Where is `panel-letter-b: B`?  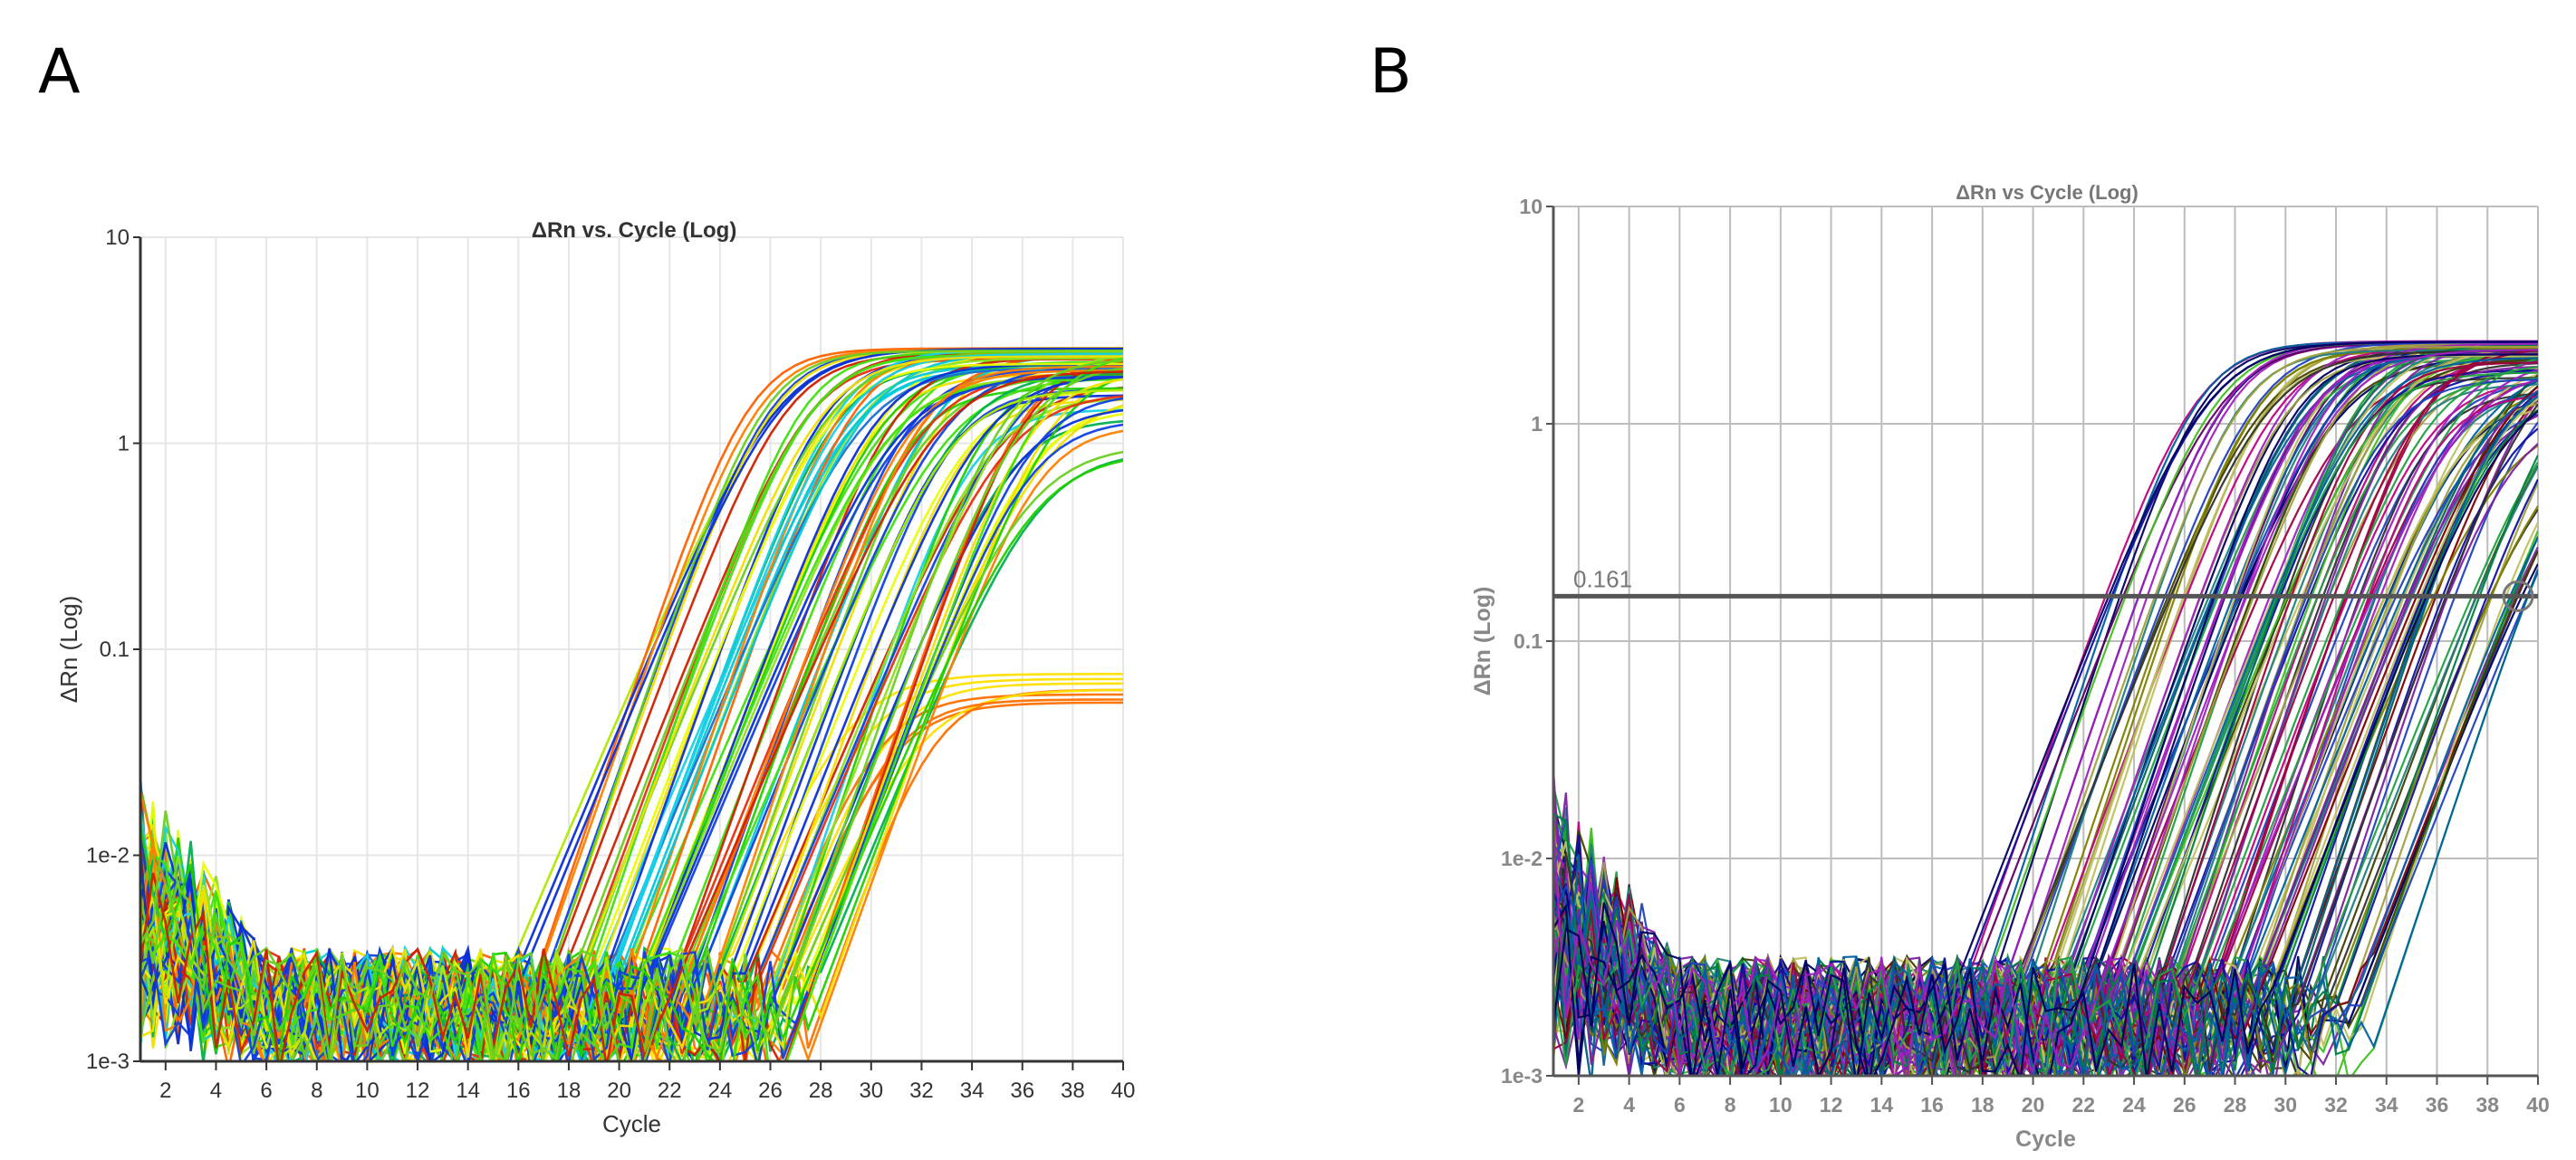 panel-letter-b: B is located at coordinates (1391, 72).